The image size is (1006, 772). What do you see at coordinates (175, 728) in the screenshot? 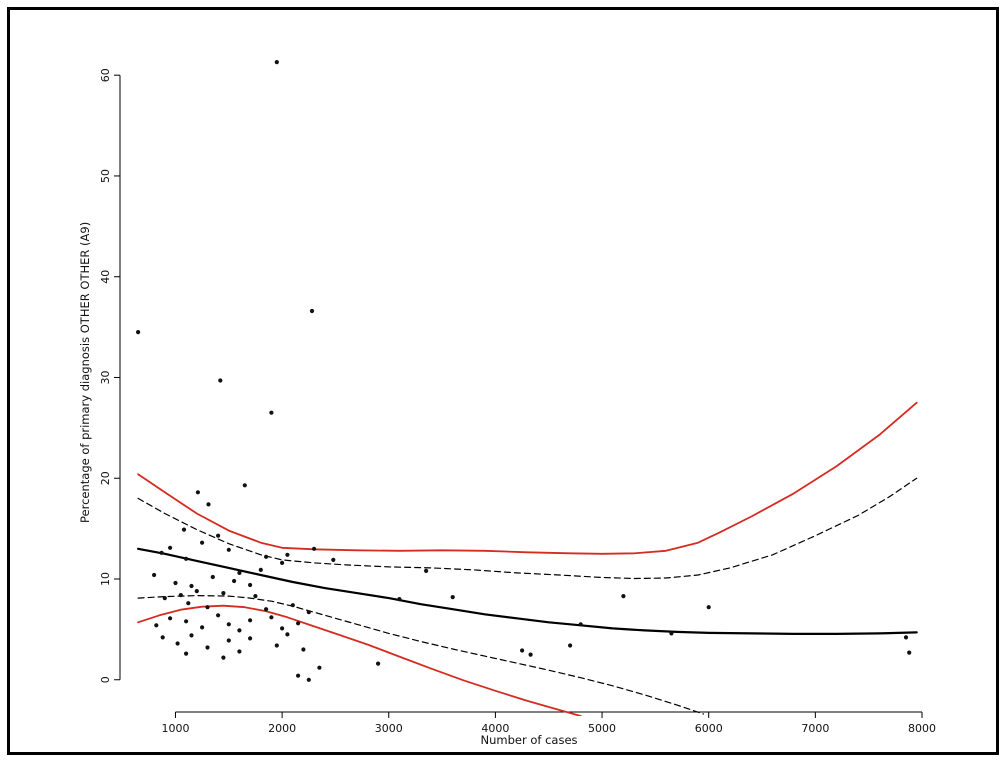
I see `x-tick-label: 1000` at bounding box center [175, 728].